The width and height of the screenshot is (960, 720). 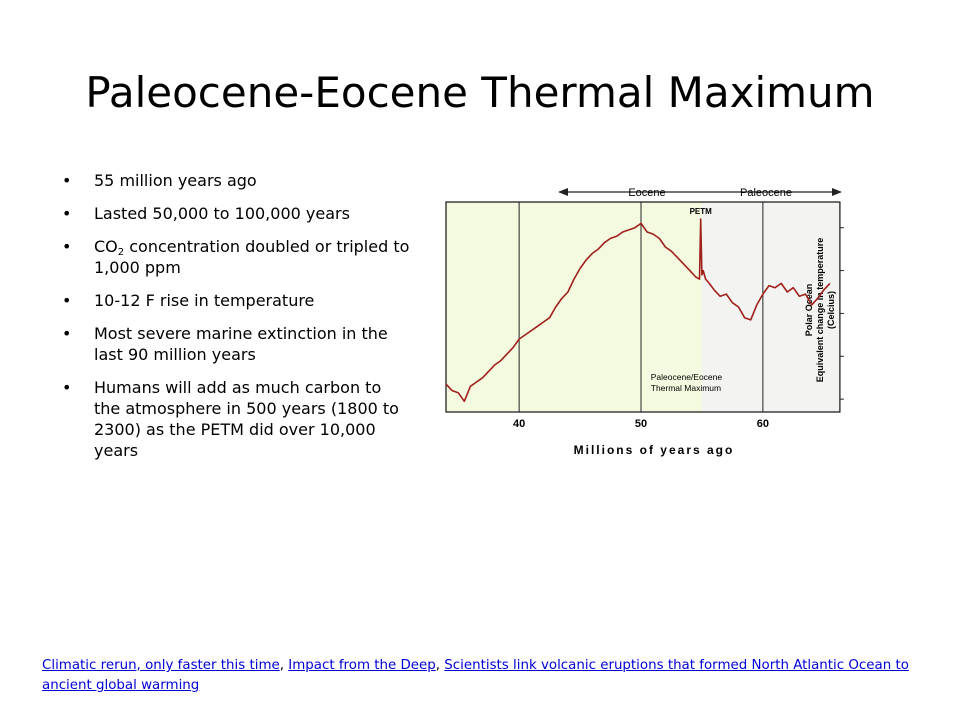 I want to click on x-tick-label: 60, so click(x=763, y=424).